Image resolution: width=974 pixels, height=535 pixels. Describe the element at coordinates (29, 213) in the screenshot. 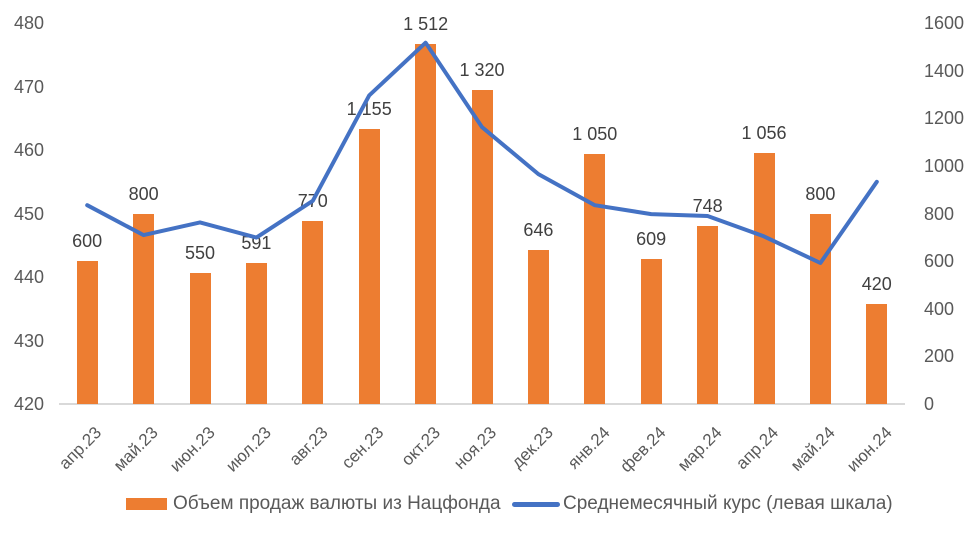

I see `y-axis-tick-left: 450` at that location.